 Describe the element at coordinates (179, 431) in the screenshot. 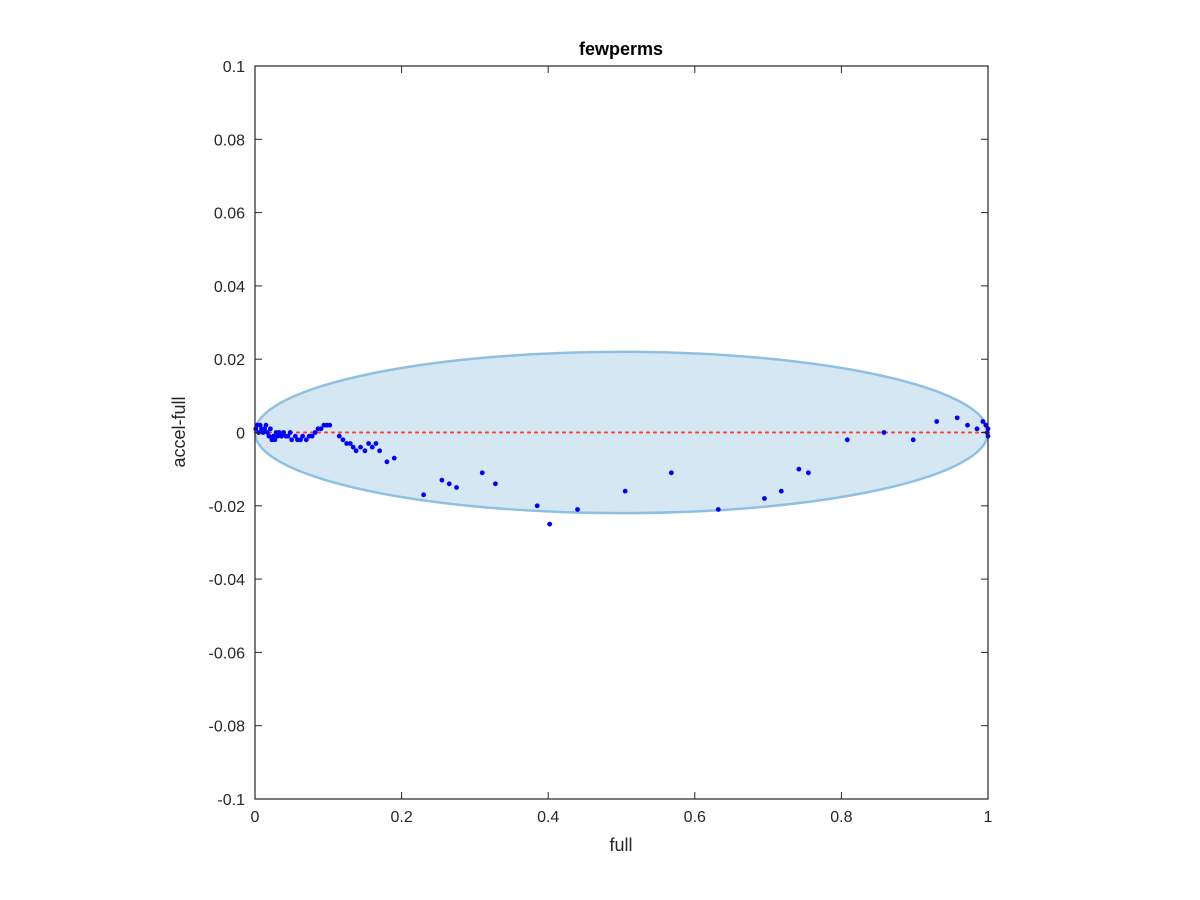

I see `y-axis-label: accel-full` at that location.